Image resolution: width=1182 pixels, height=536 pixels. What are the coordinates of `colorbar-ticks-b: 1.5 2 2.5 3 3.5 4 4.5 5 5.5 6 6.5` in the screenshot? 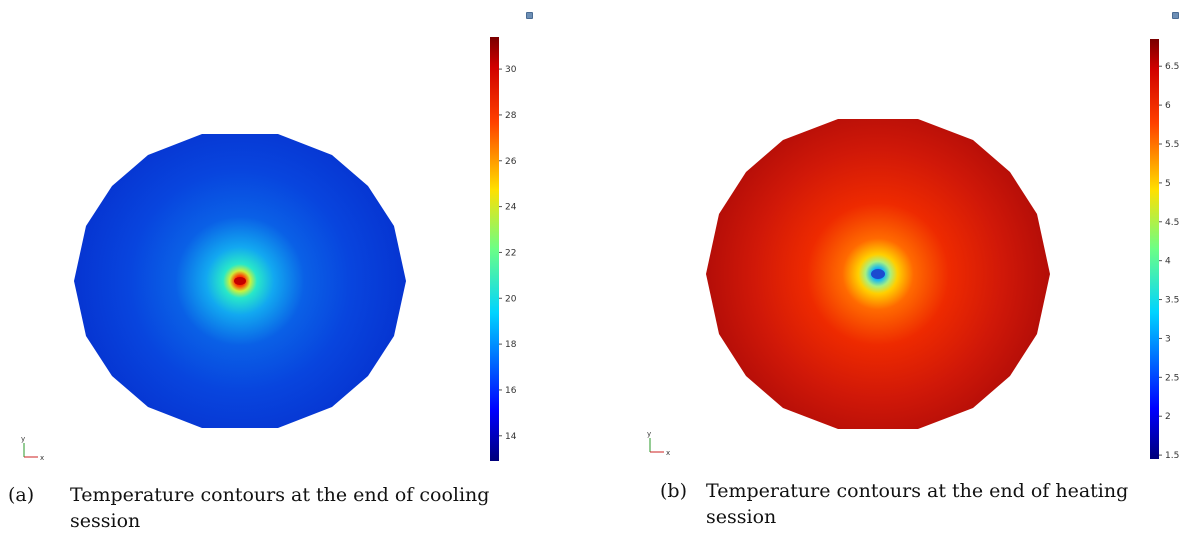 It's located at (1169, 261).